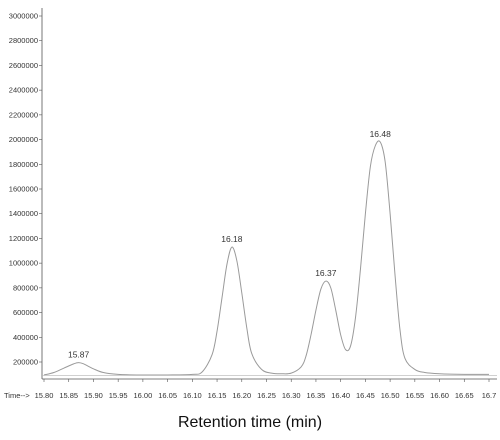 Image resolution: width=500 pixels, height=440 pixels. I want to click on y-tick-label: 3000000, so click(23, 16).